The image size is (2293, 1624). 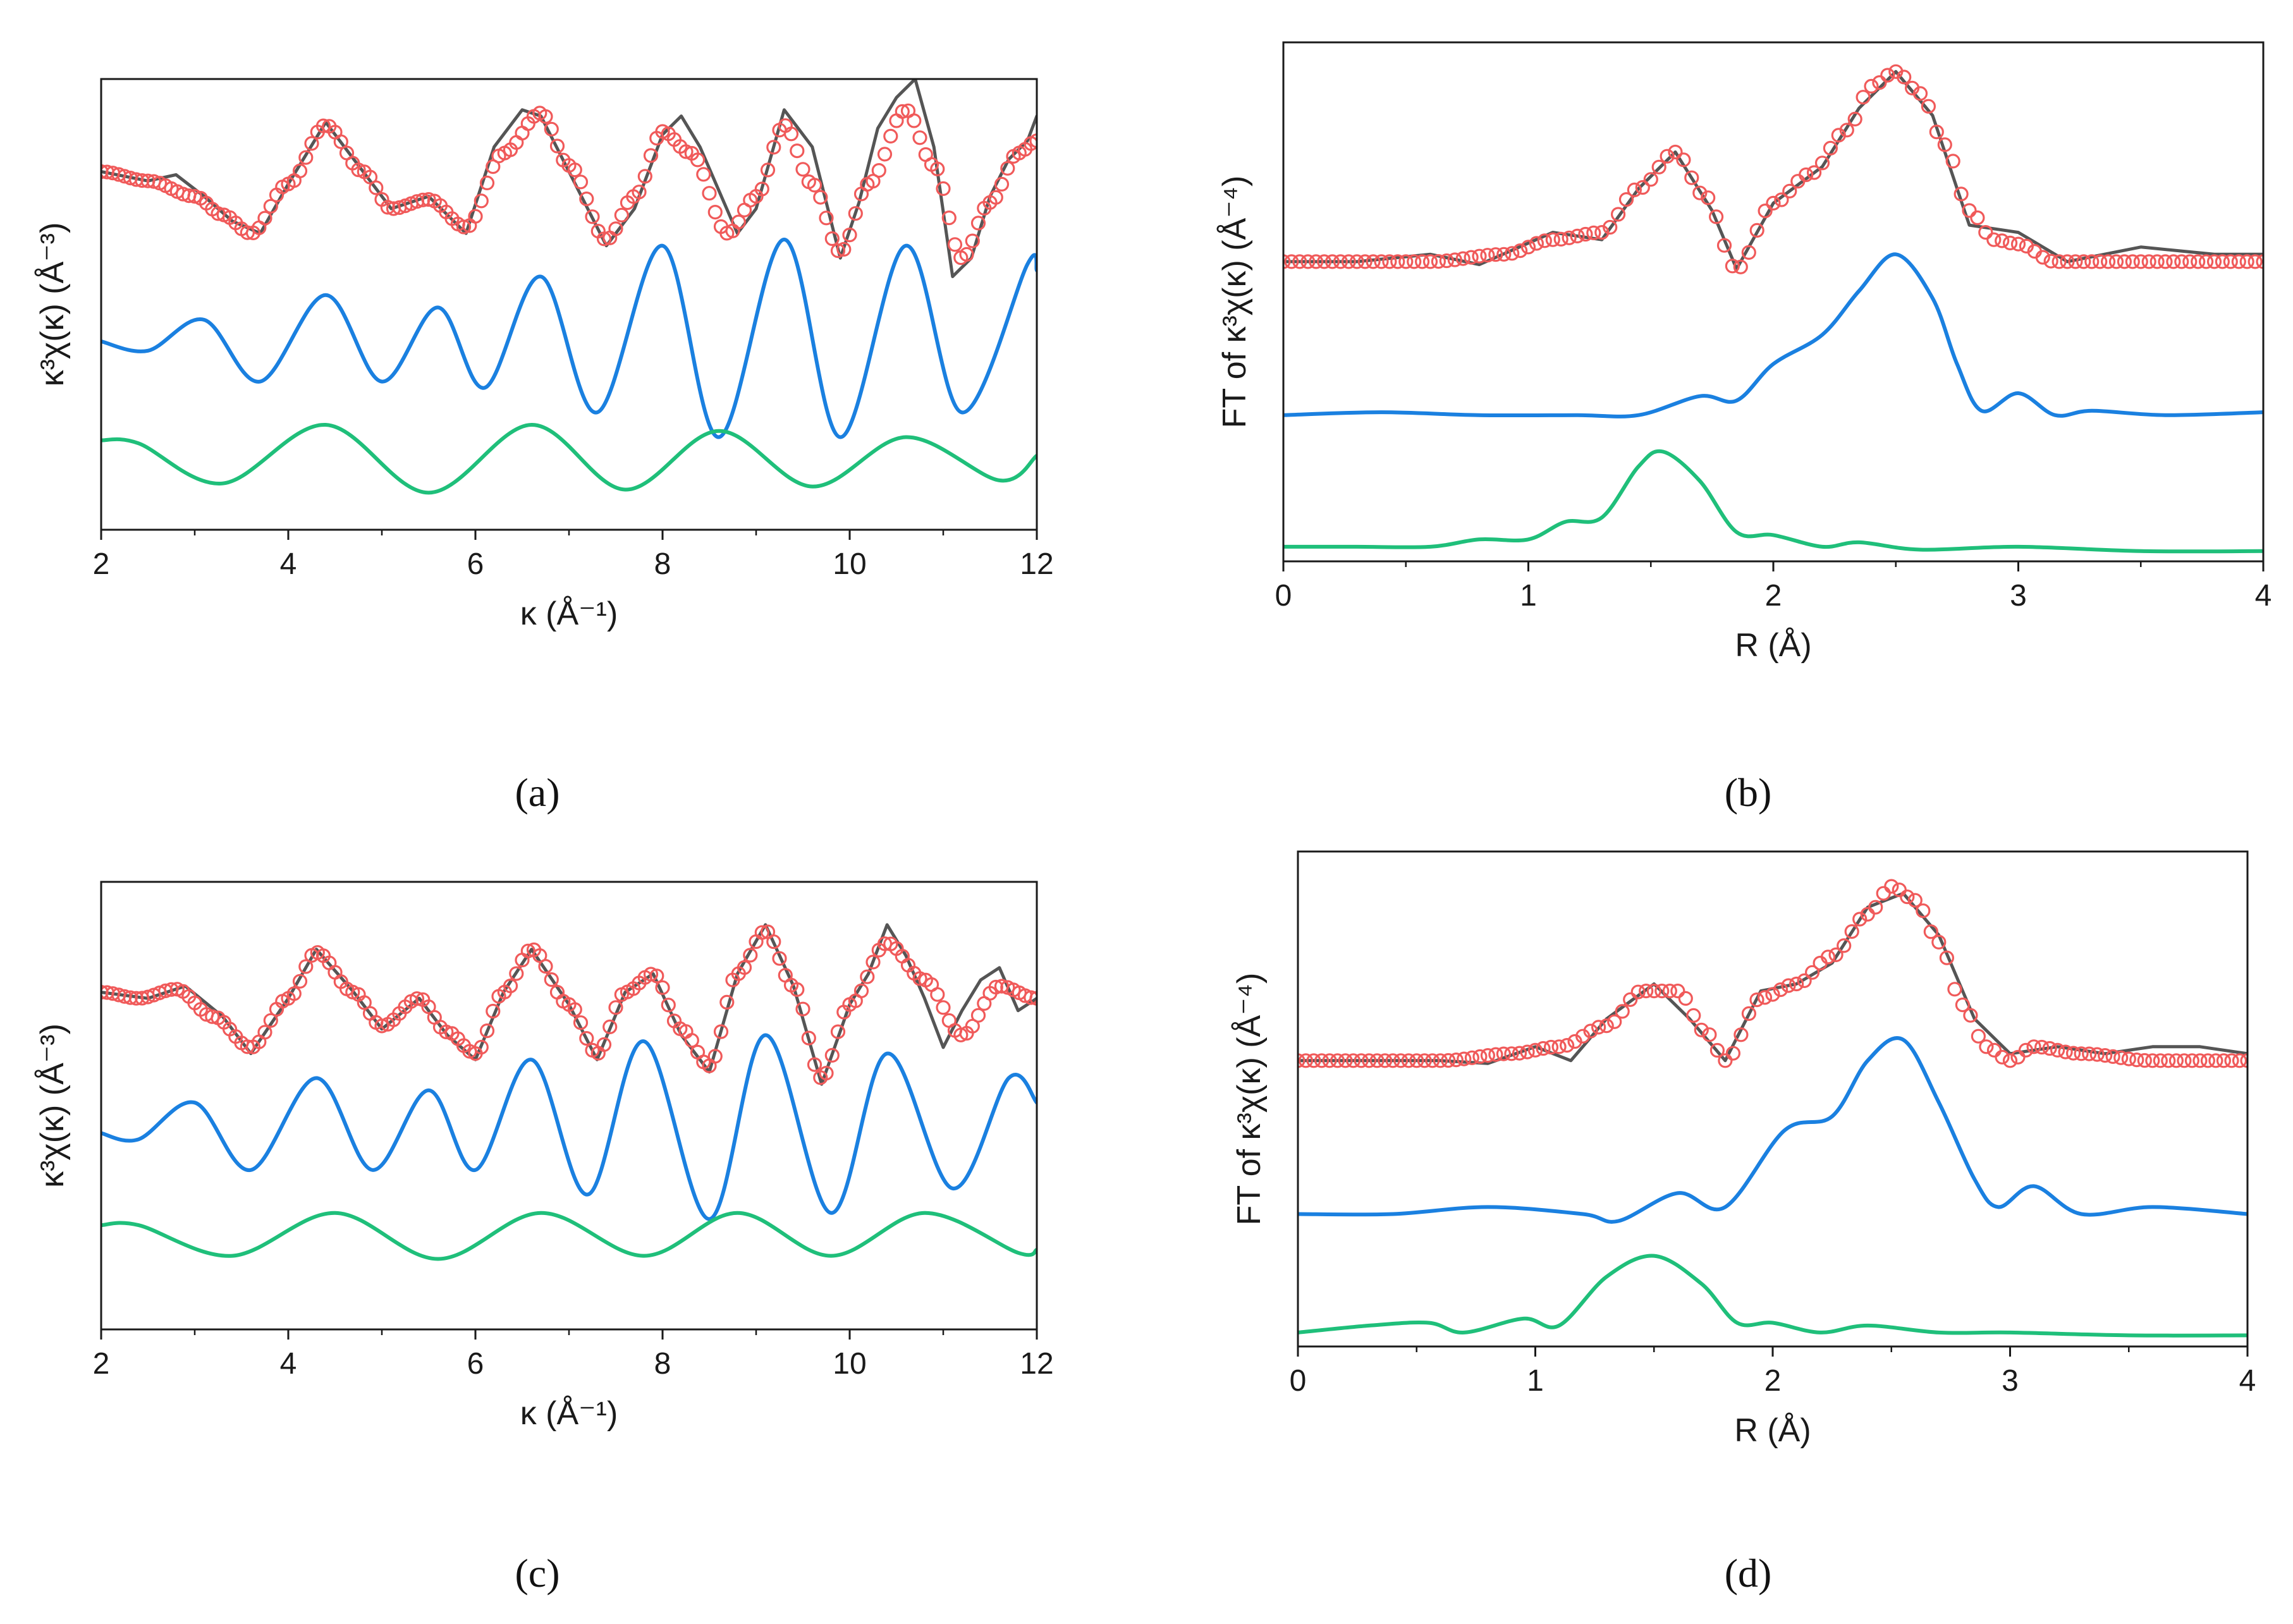 I want to click on x-tick-label: 8, so click(x=662, y=564).